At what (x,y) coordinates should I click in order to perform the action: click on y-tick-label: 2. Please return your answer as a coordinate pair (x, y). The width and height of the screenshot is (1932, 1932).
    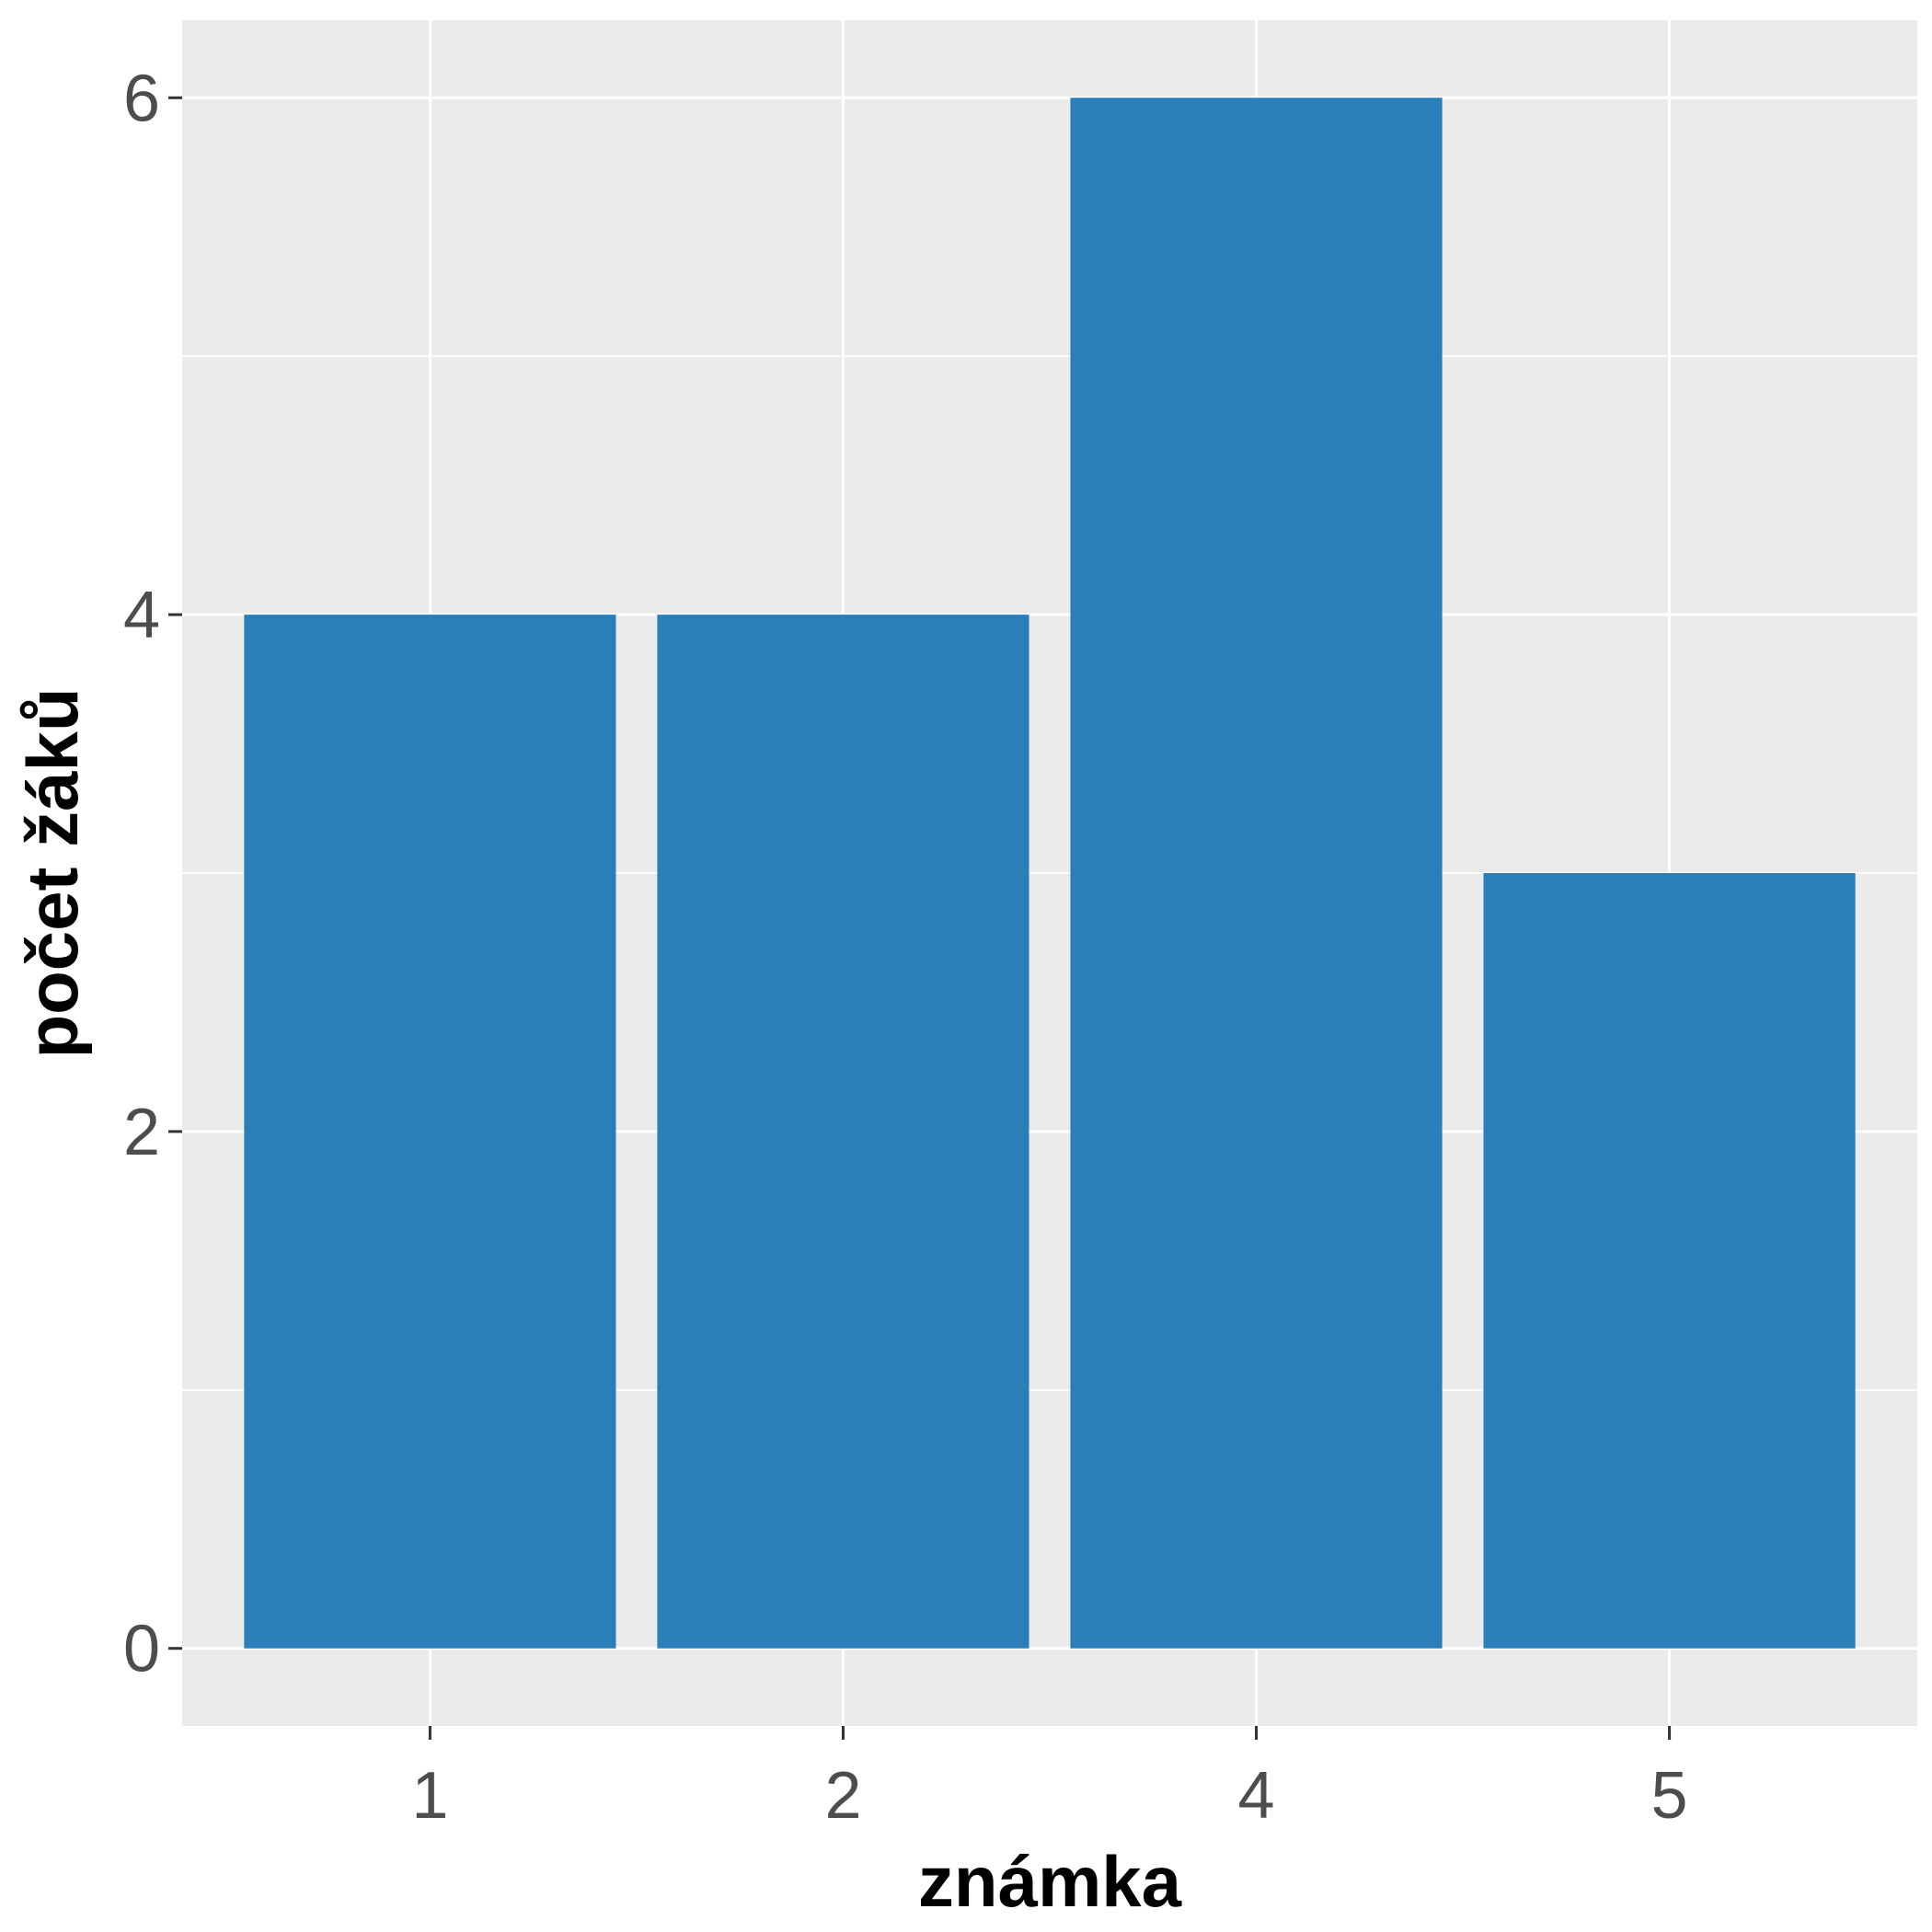
    Looking at the image, I should click on (141, 1132).